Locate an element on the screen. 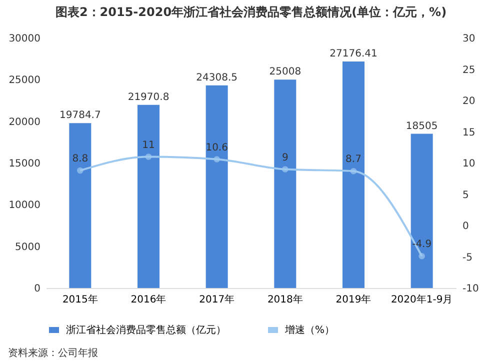 Image resolution: width=500 pixels, height=362 pixels. data-label: 25008 is located at coordinates (285, 72).